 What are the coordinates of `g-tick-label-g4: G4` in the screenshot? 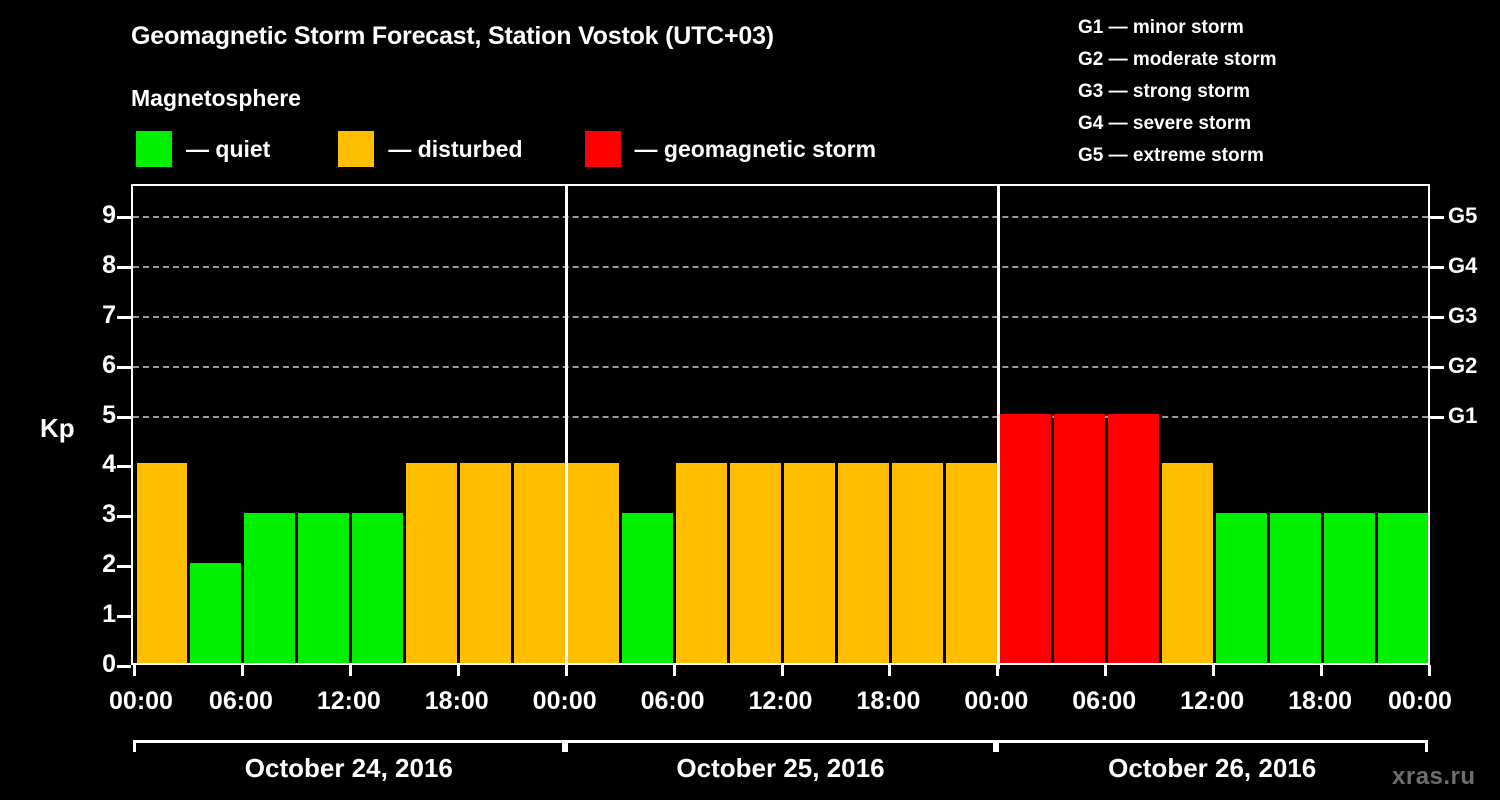 It's located at (1463, 265).